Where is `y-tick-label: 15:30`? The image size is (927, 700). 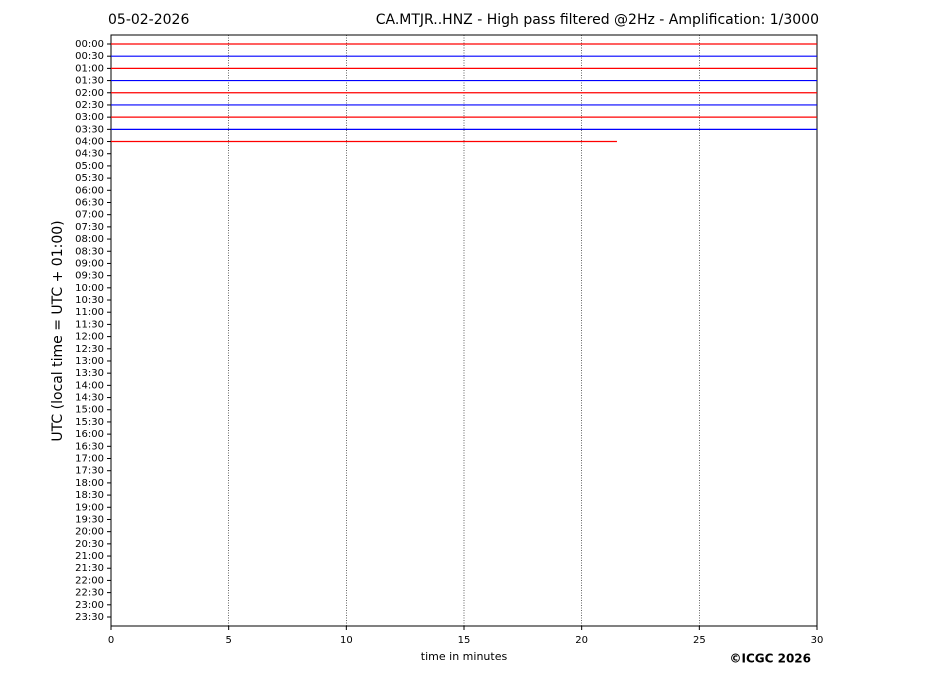
y-tick-label: 15:30 is located at coordinates (89, 422).